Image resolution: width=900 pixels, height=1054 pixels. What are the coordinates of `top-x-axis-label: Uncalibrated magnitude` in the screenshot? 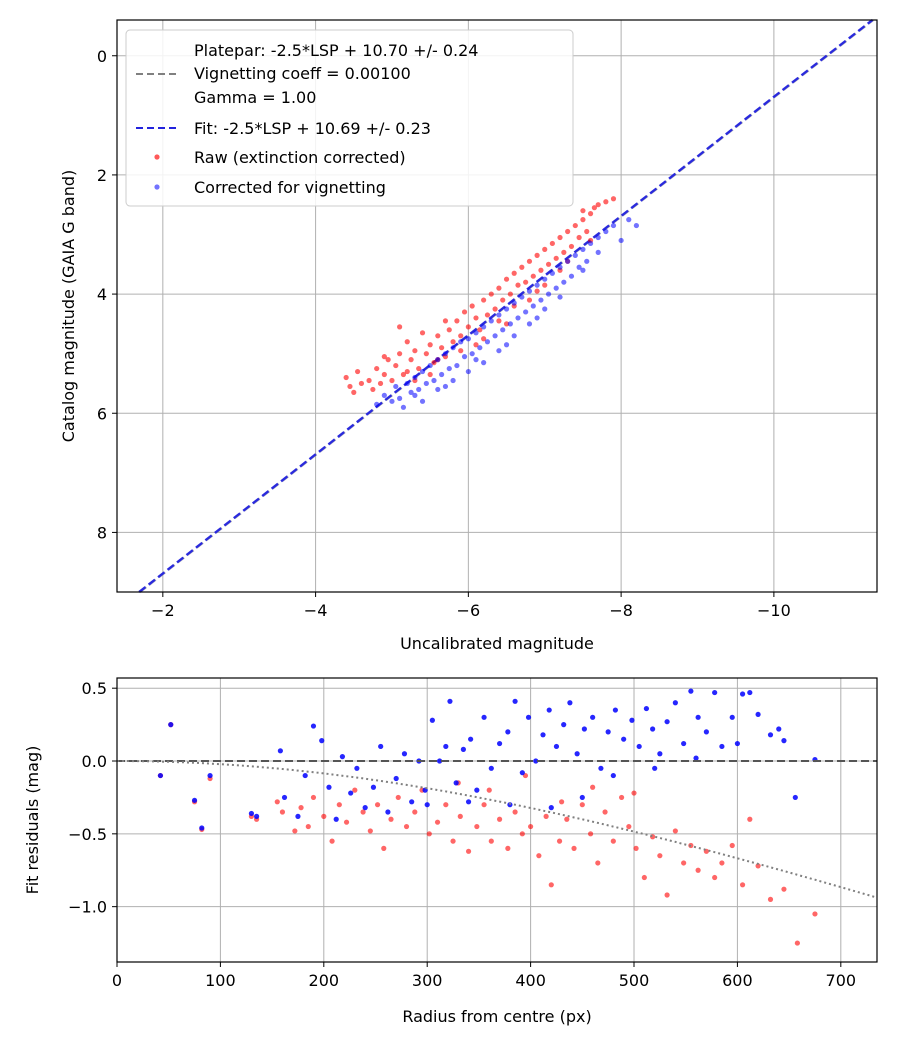 It's located at (497, 643).